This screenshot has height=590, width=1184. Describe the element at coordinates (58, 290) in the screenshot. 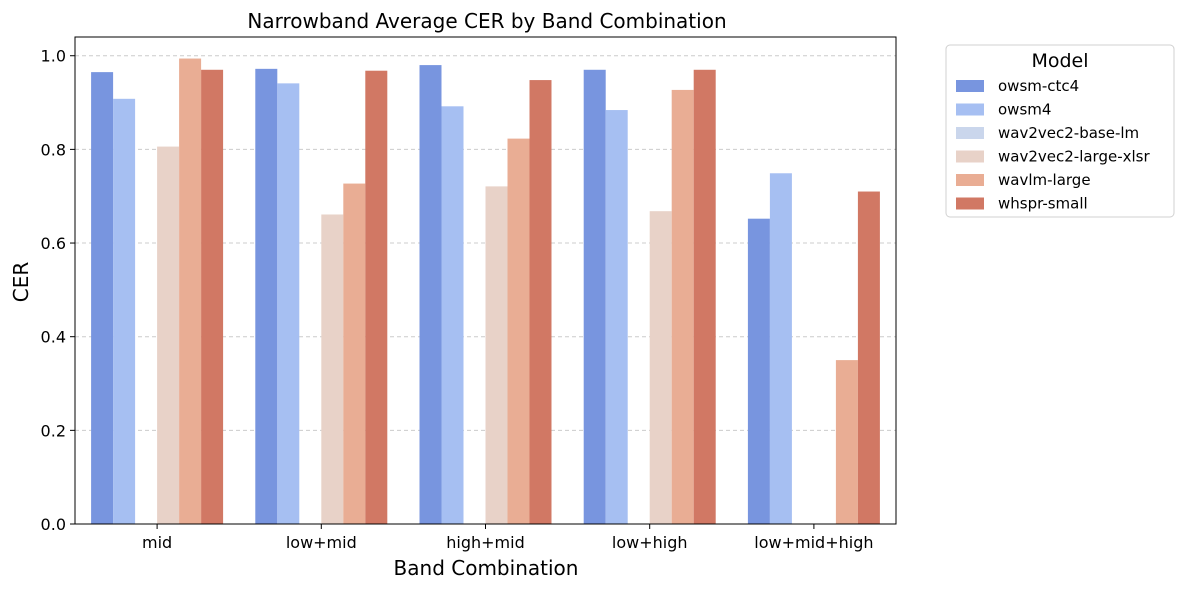

I see `y-axis: 0.0 0.2 0.4 0.6 0.8 1.0` at that location.